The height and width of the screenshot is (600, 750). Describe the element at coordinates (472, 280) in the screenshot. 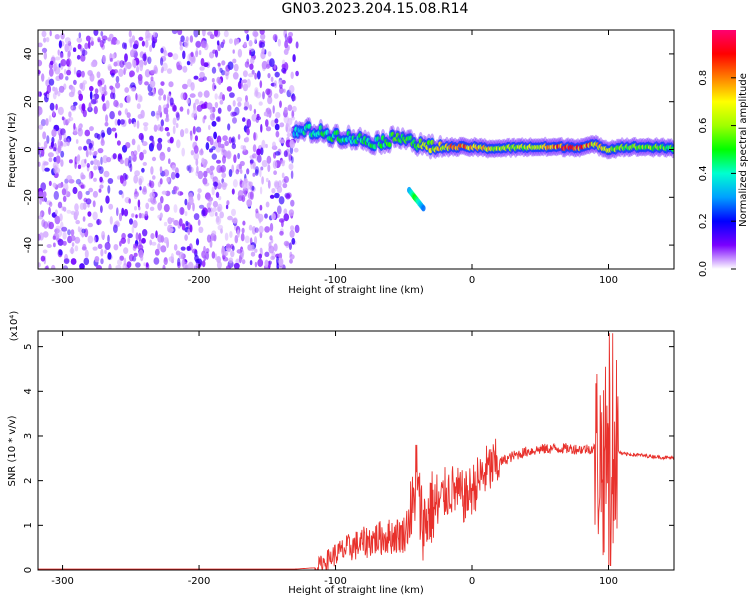

I see `x-tick-label: 0` at that location.